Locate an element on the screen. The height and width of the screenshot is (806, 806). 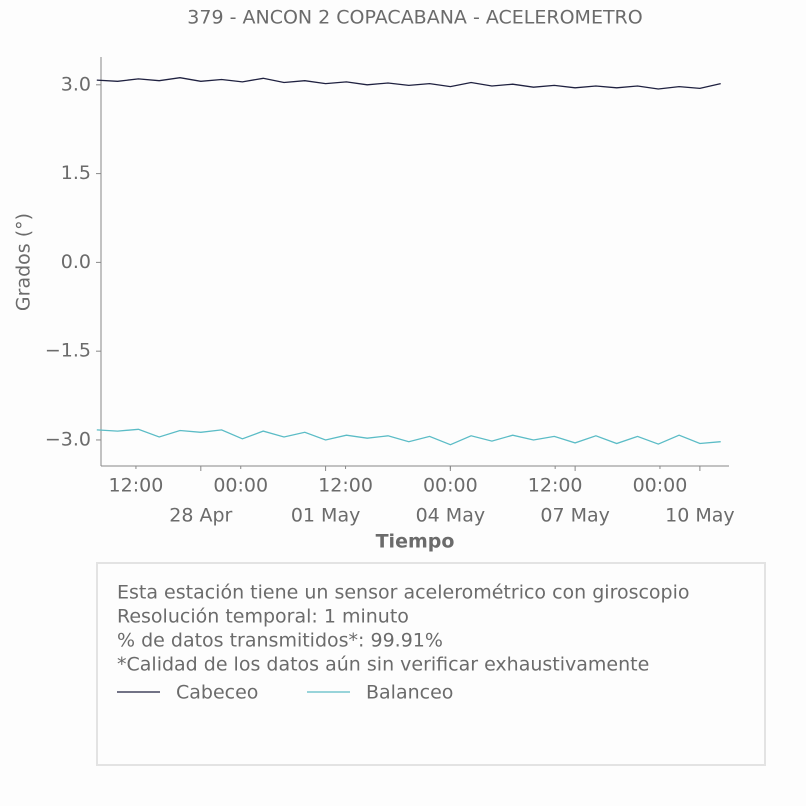
y-tick-label: 0.0 is located at coordinates (76, 262).